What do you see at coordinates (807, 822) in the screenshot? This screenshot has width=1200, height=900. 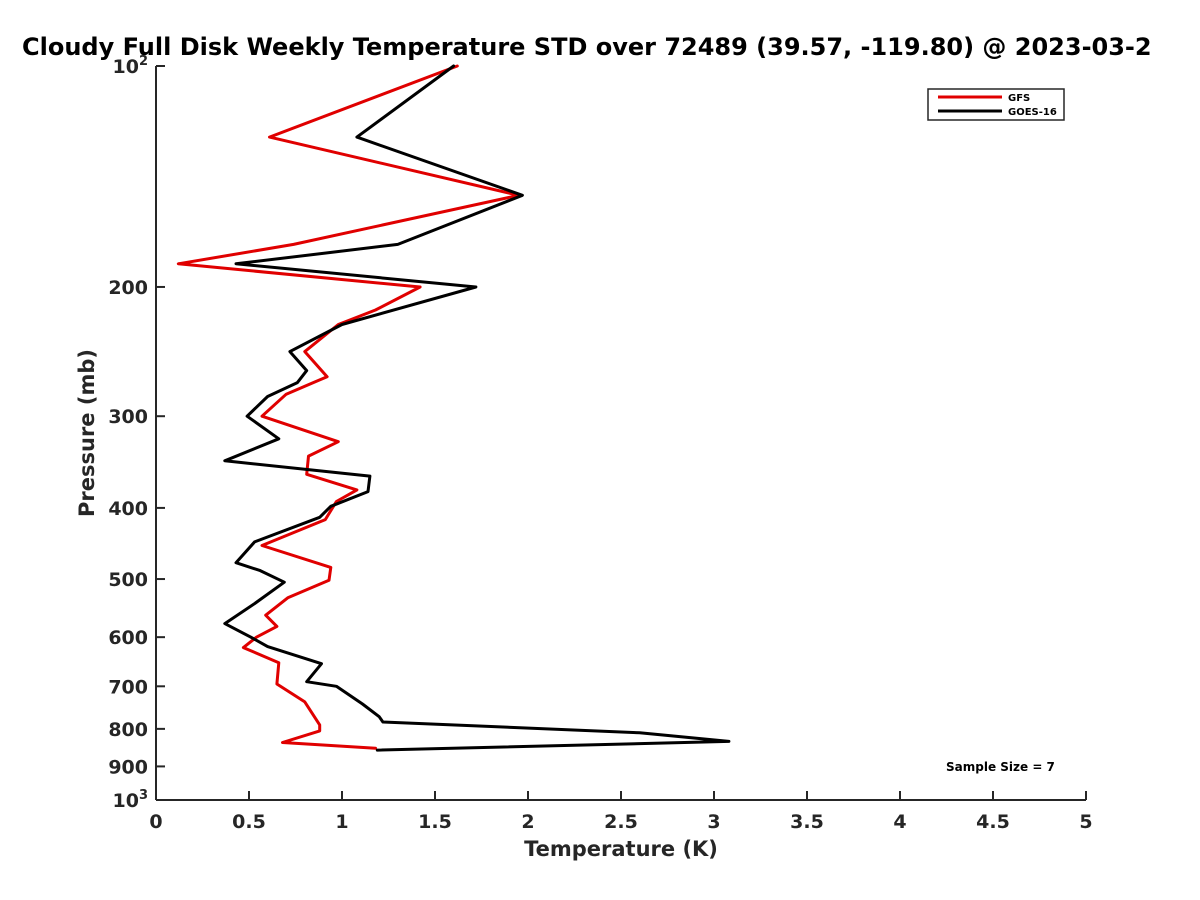 I see `x-tick-label: 3.5` at bounding box center [807, 822].